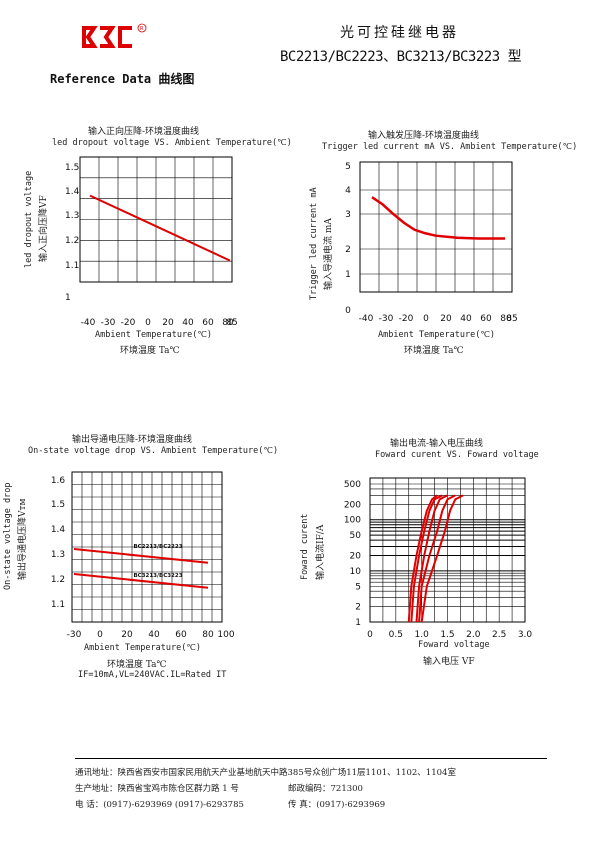 Image resolution: width=595 pixels, height=842 pixels. What do you see at coordinates (159, 805) in the screenshot?
I see `footer-phone: 电 话：(0917)-6293969 (0917)-6293785` at bounding box center [159, 805].